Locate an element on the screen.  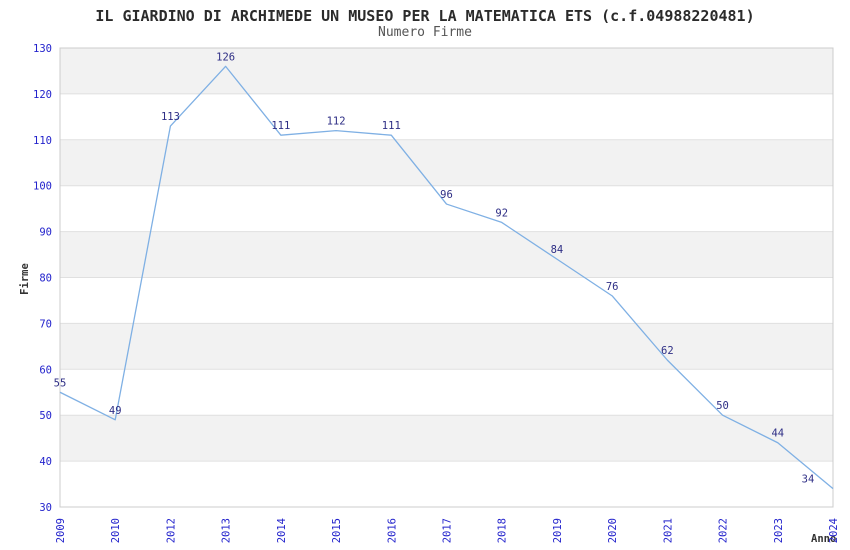
data-point-label: 92 is located at coordinates (501, 213).